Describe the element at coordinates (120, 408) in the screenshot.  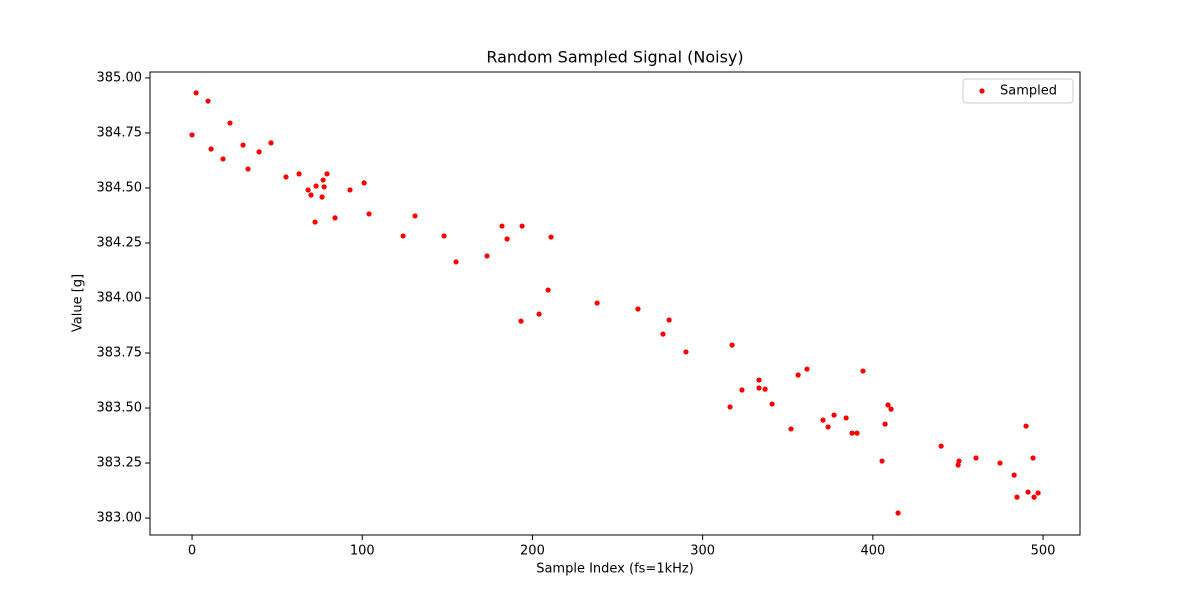
I see `y-tick-label: 383.50` at that location.